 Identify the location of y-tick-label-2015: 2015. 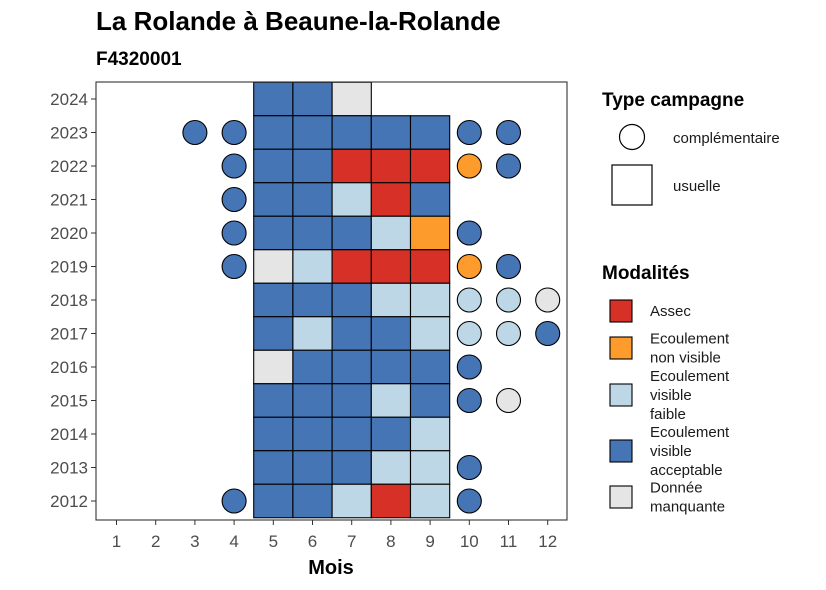
(69, 401).